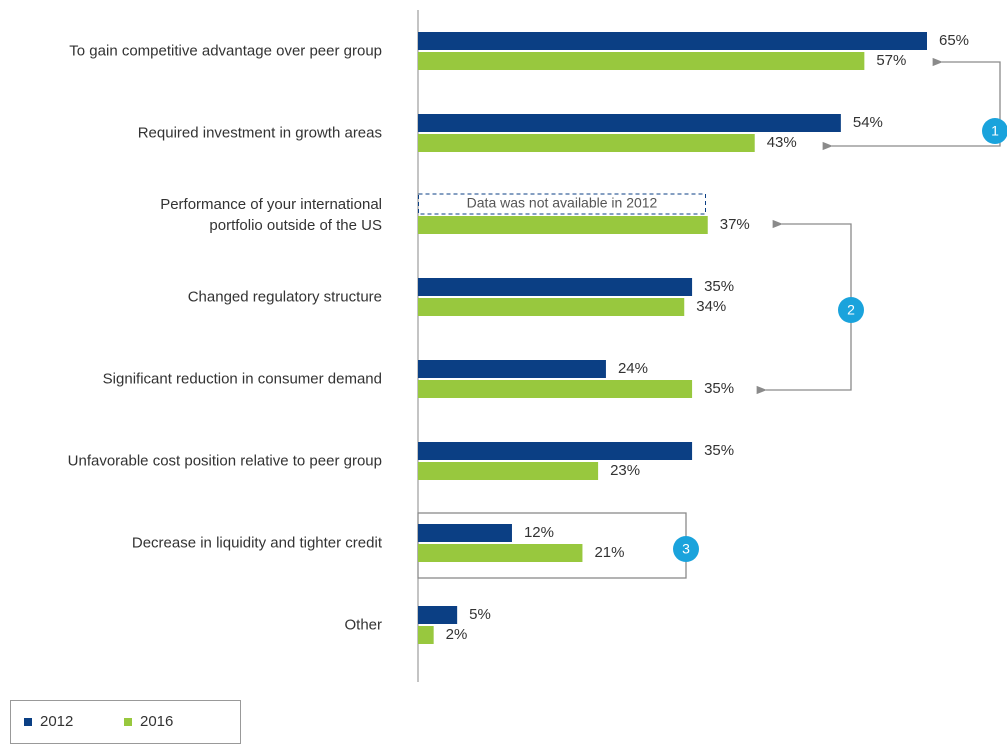 This screenshot has width=1007, height=744. I want to click on category-label: Changed regulatory structure, so click(284, 297).